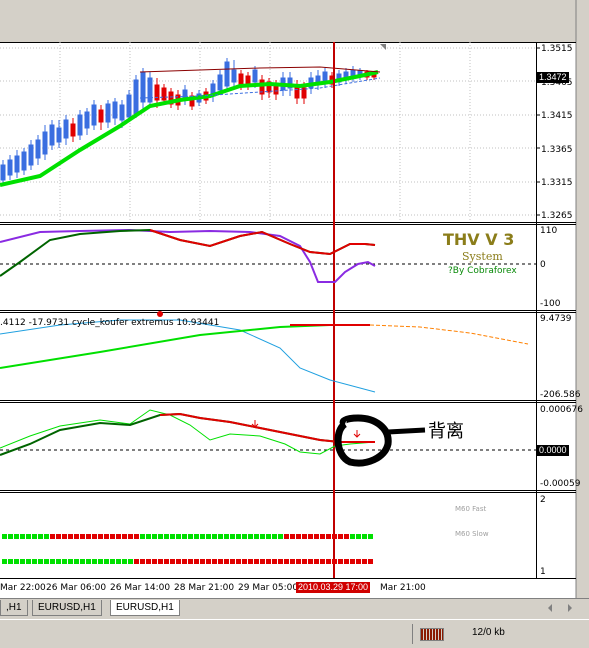 The width and height of the screenshot is (589, 648). I want to click on indicator-credit: ?By Cobraforex, so click(482, 271).